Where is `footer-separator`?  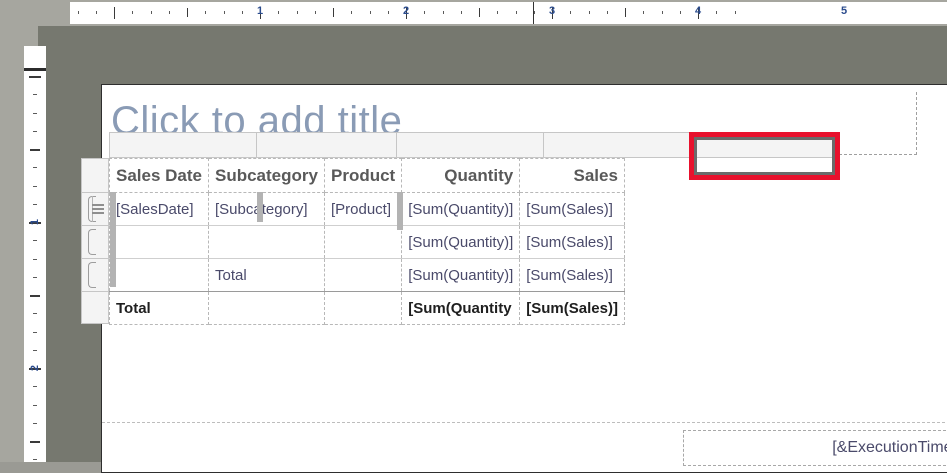 footer-separator is located at coordinates (524, 422).